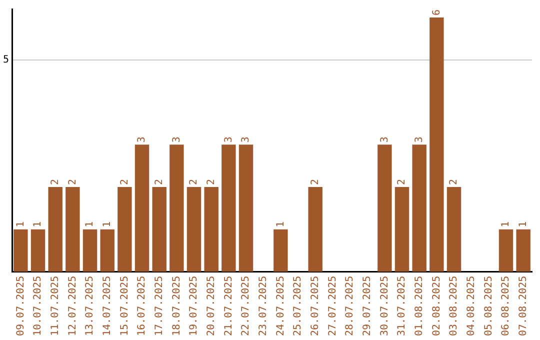 The height and width of the screenshot is (340, 540). What do you see at coordinates (176, 306) in the screenshot?
I see `x-tick-label: 18.07.2025` at bounding box center [176, 306].